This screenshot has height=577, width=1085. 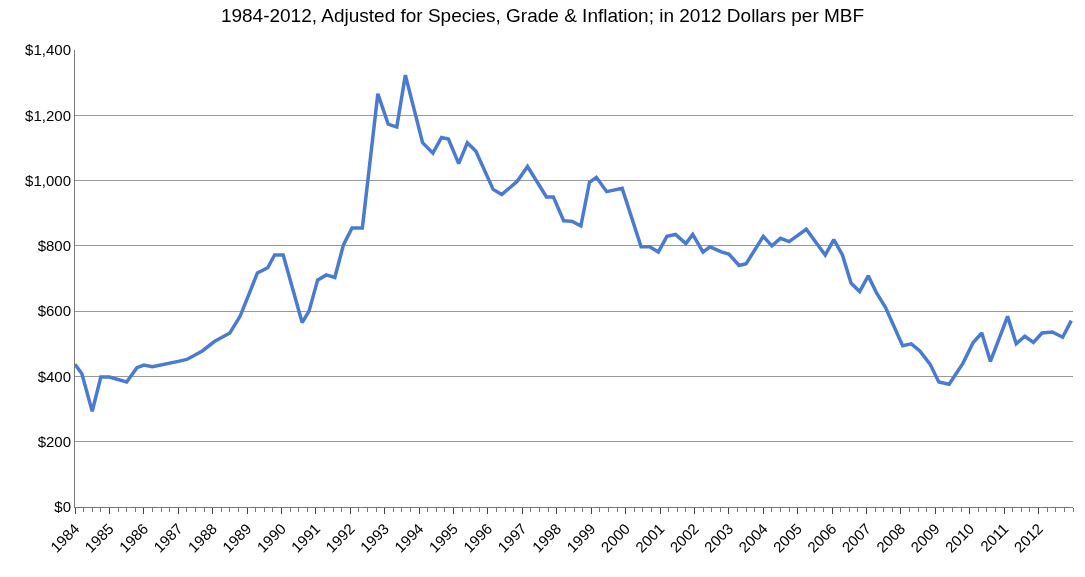 I want to click on y-tick-label: $200, so click(x=54, y=441).